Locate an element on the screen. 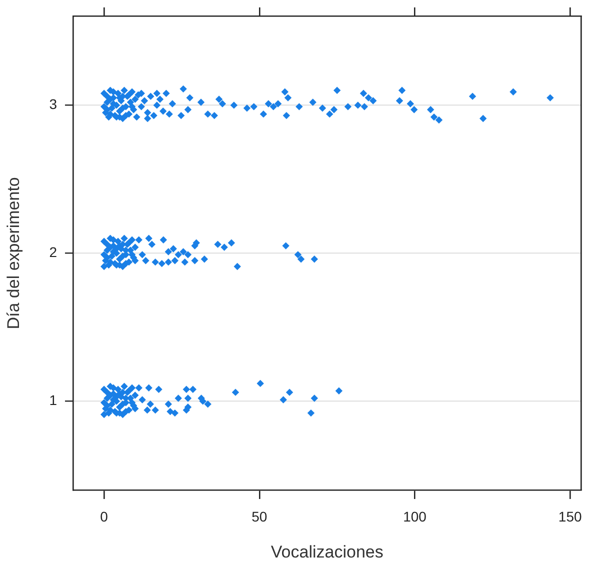  x-tick-label: 100 is located at coordinates (415, 516).